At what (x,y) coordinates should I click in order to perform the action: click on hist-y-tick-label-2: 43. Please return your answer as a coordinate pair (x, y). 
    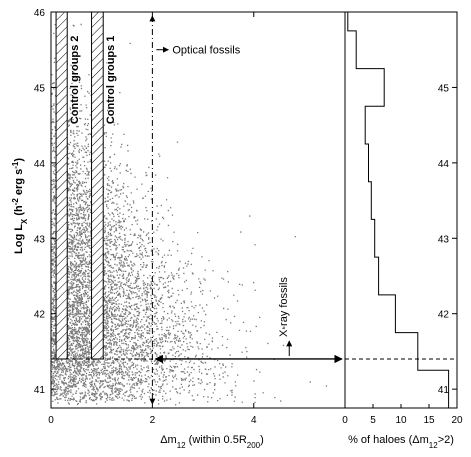
    Looking at the image, I should click on (444, 239).